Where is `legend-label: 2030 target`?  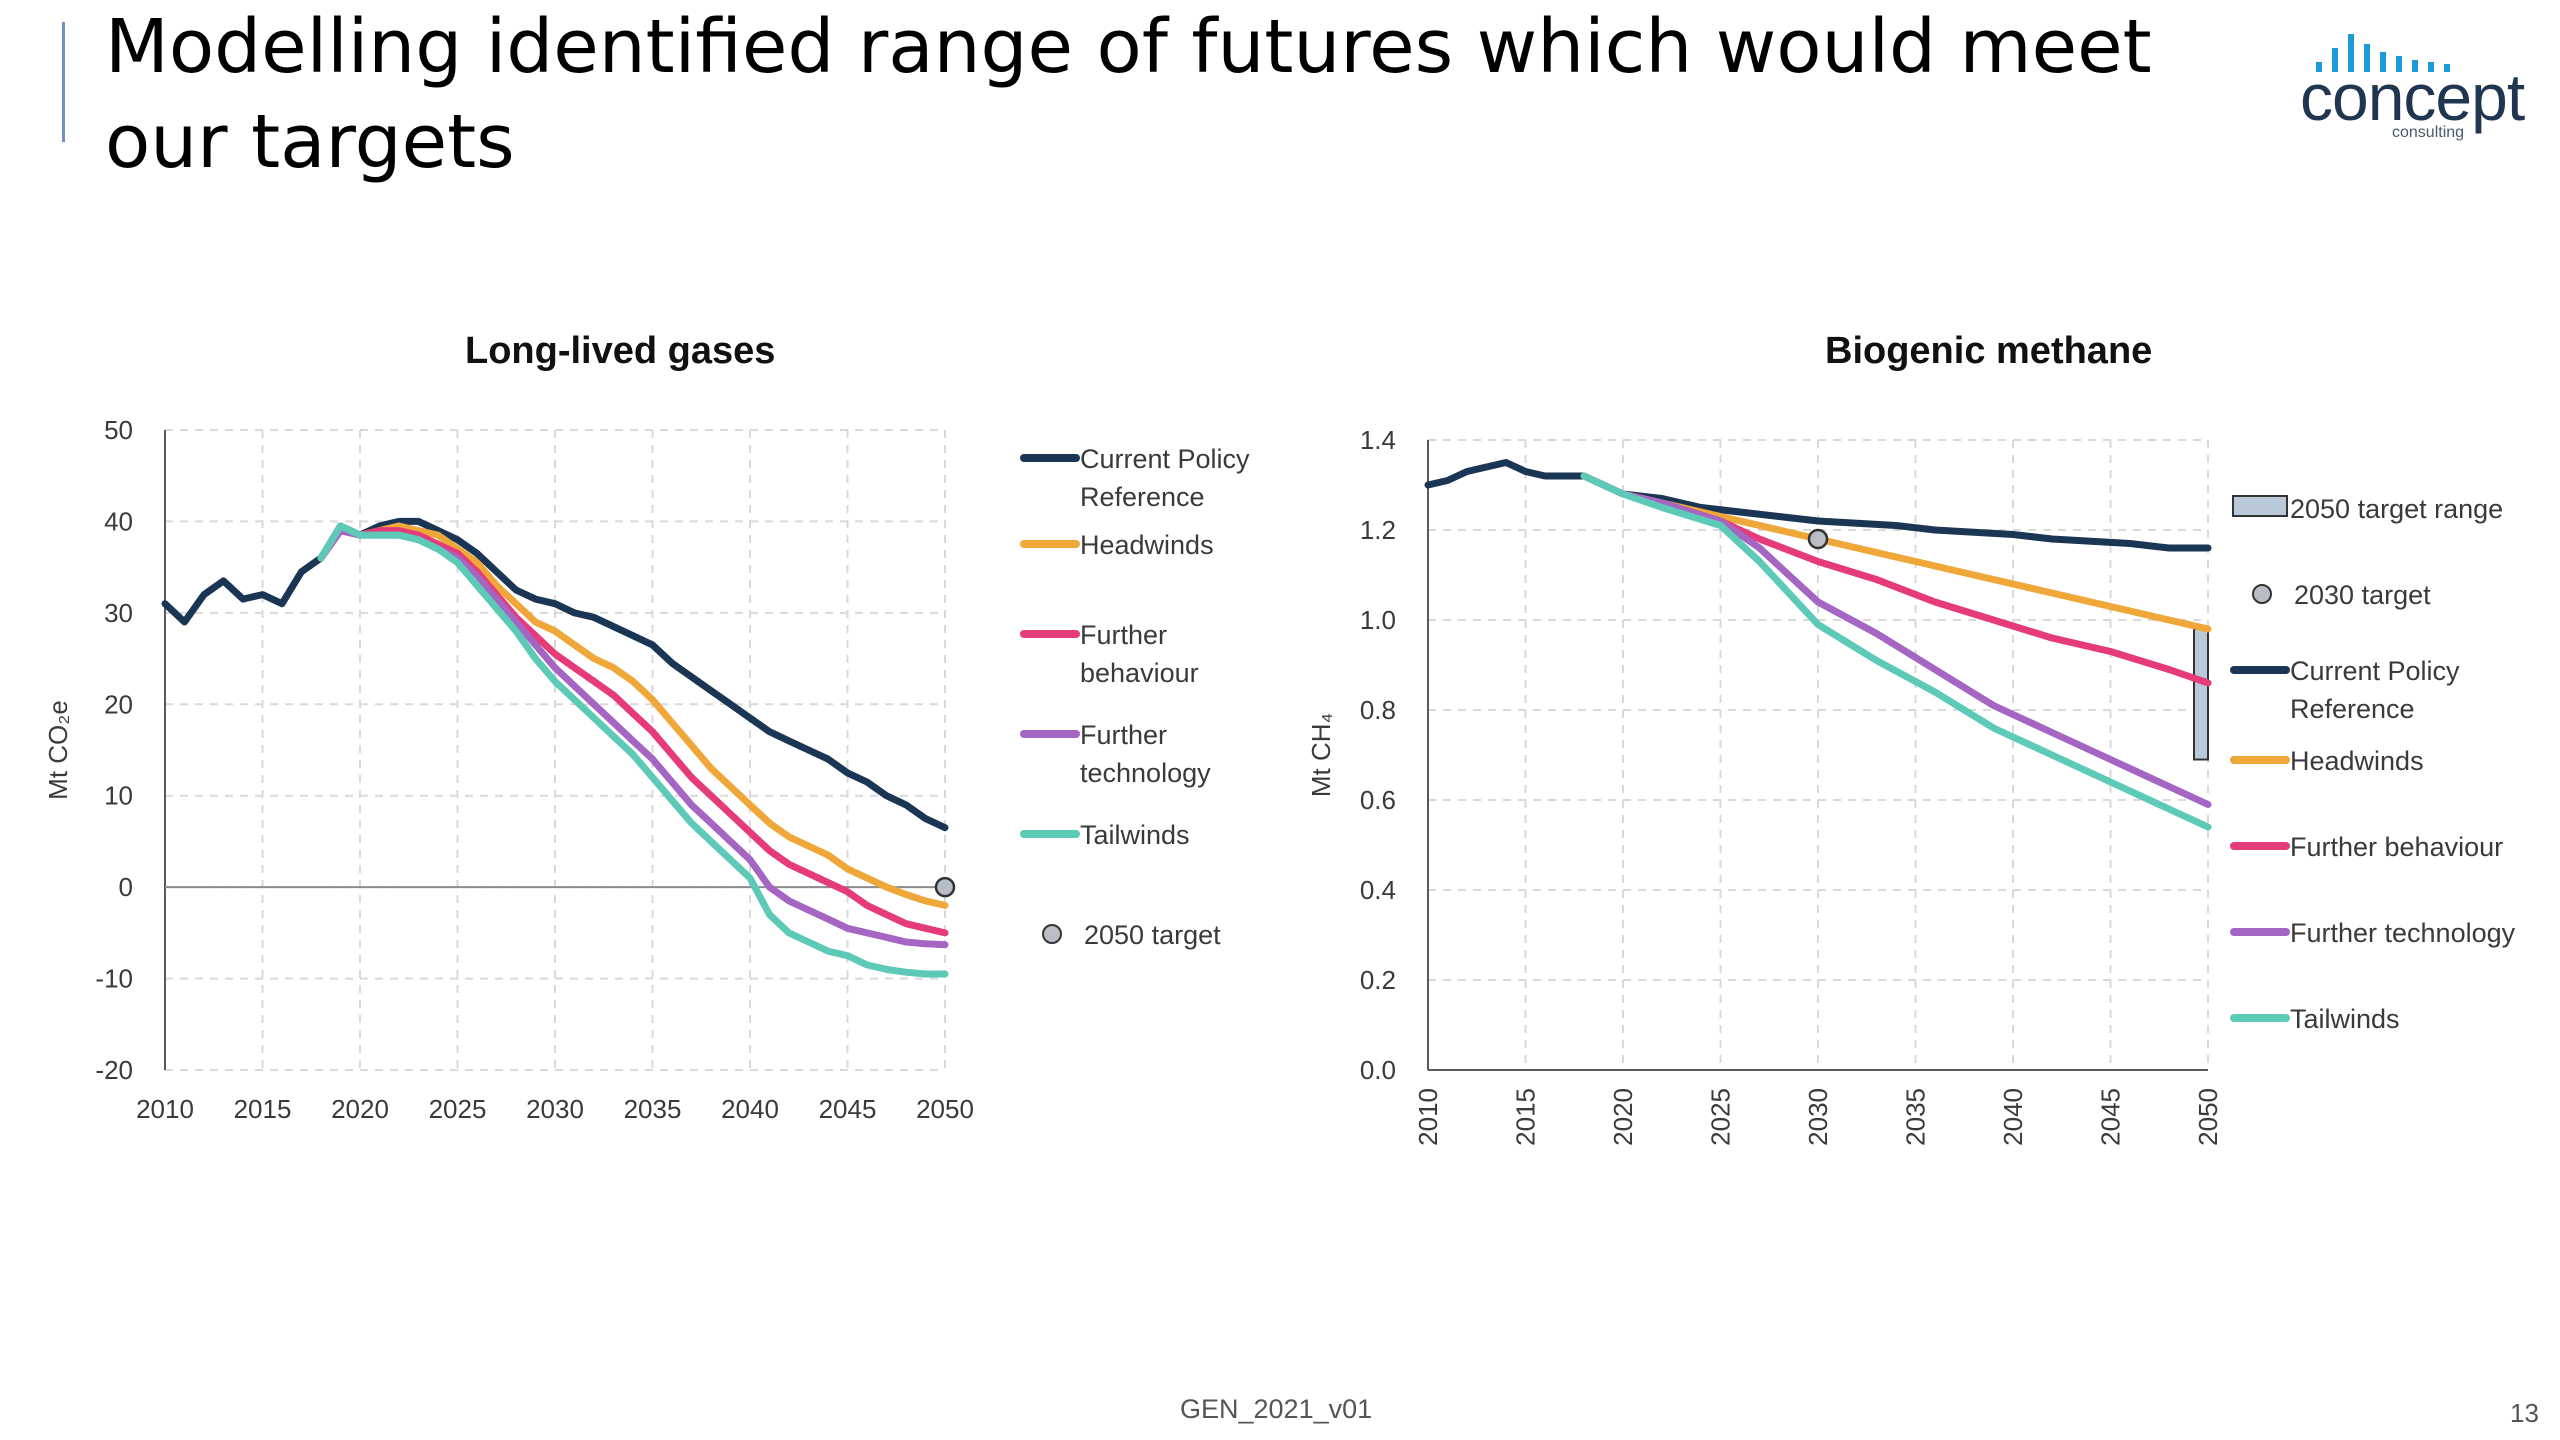 legend-label: 2030 target is located at coordinates (2362, 595).